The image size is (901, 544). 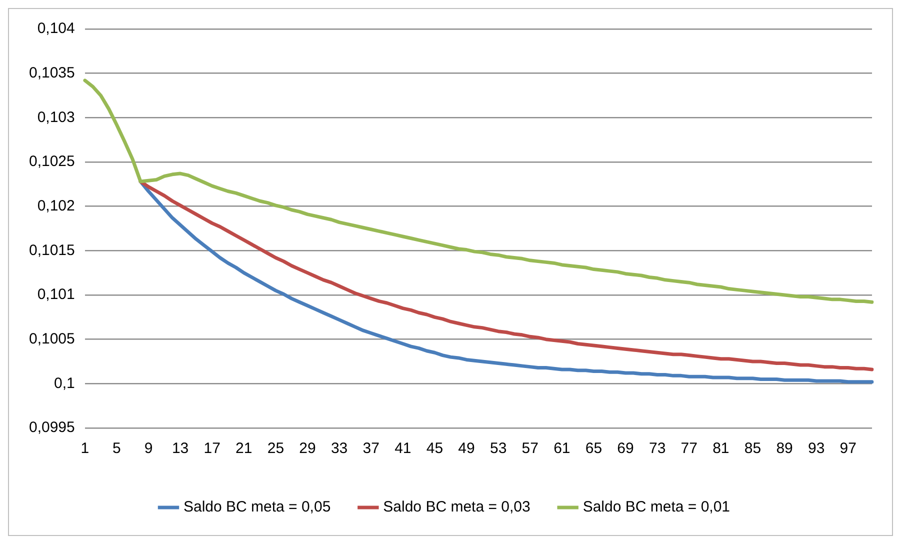 I want to click on x-tick-label: 17, so click(x=212, y=449).